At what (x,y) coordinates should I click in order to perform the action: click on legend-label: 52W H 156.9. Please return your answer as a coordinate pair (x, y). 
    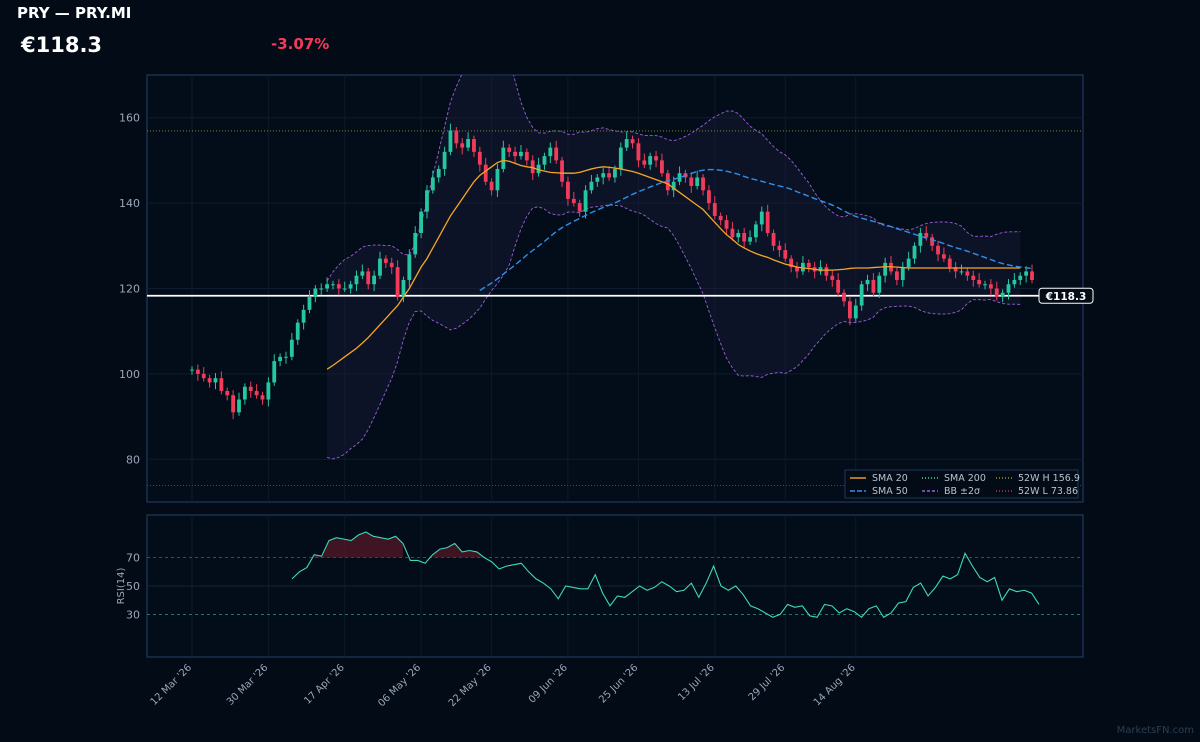
    Looking at the image, I should click on (1049, 478).